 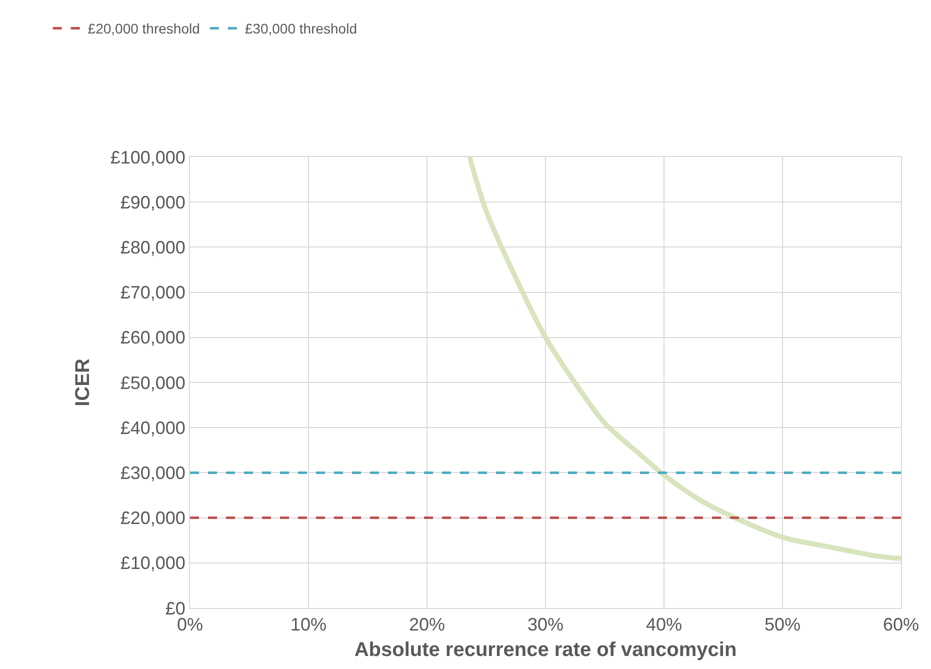 I want to click on y-tick-label: £70,000, so click(x=153, y=292).